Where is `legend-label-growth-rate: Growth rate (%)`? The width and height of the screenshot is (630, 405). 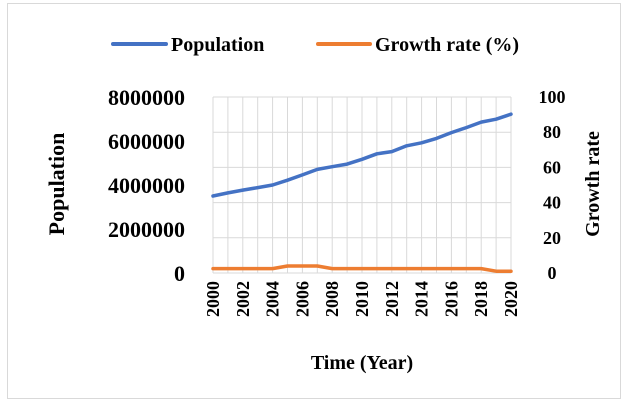
legend-label-growth-rate: Growth rate (%) is located at coordinates (447, 45).